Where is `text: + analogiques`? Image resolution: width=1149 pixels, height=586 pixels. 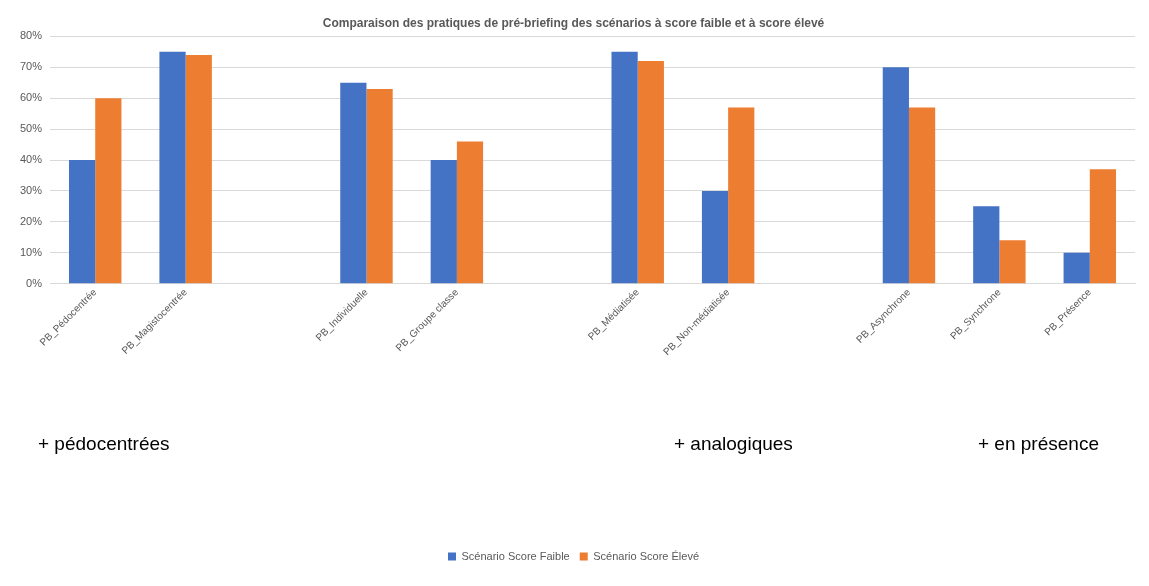 text: + analogiques is located at coordinates (733, 444).